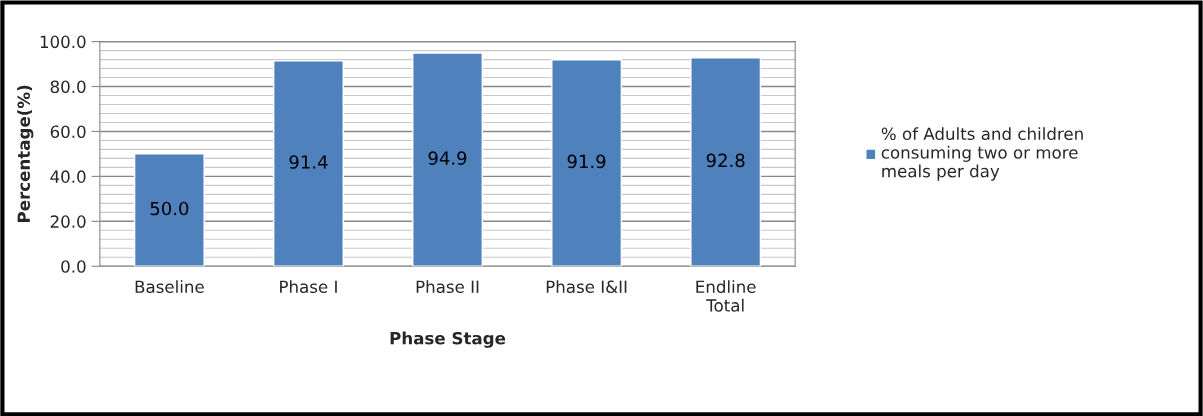  Describe the element at coordinates (447, 287) in the screenshot. I see `x-tick-label: Phase II` at that location.